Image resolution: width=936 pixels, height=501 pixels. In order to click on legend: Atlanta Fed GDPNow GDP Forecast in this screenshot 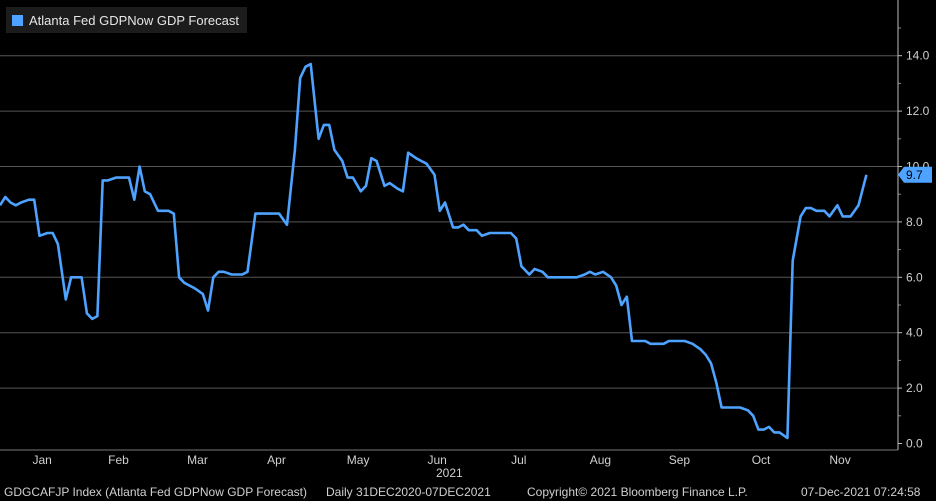, I will do `click(127, 20)`.